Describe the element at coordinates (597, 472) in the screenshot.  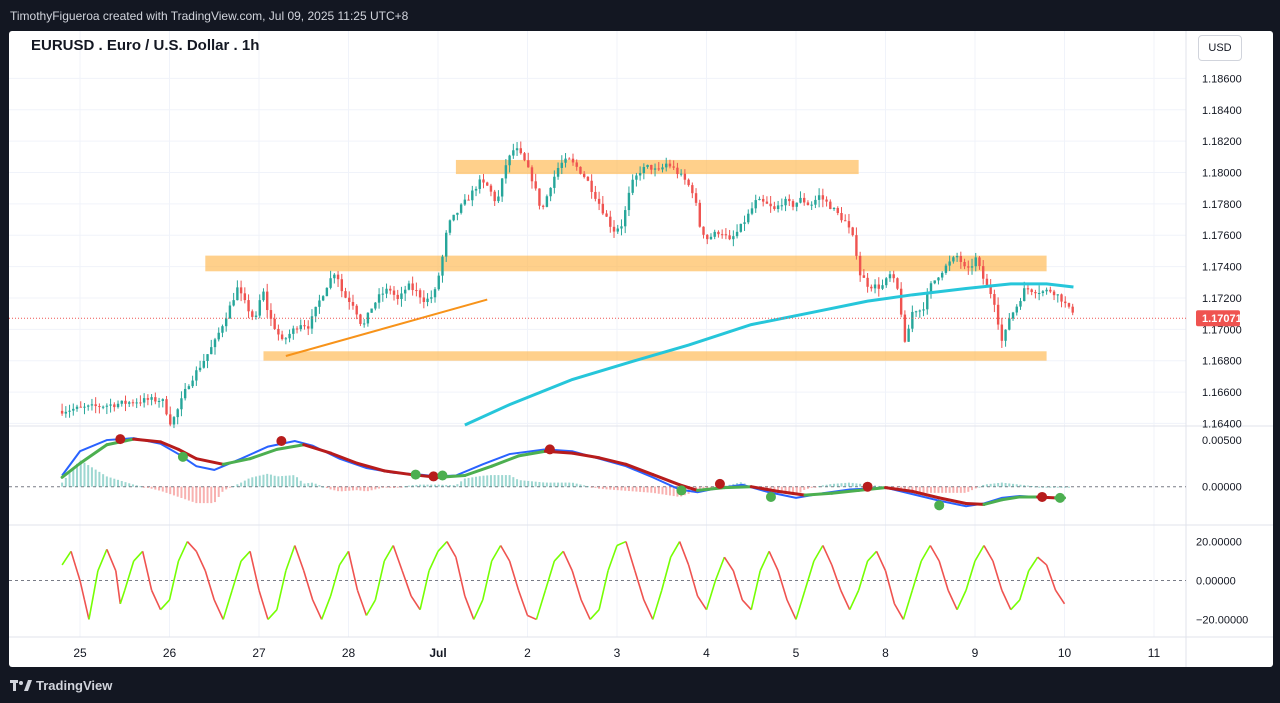
I see `macd-pane` at that location.